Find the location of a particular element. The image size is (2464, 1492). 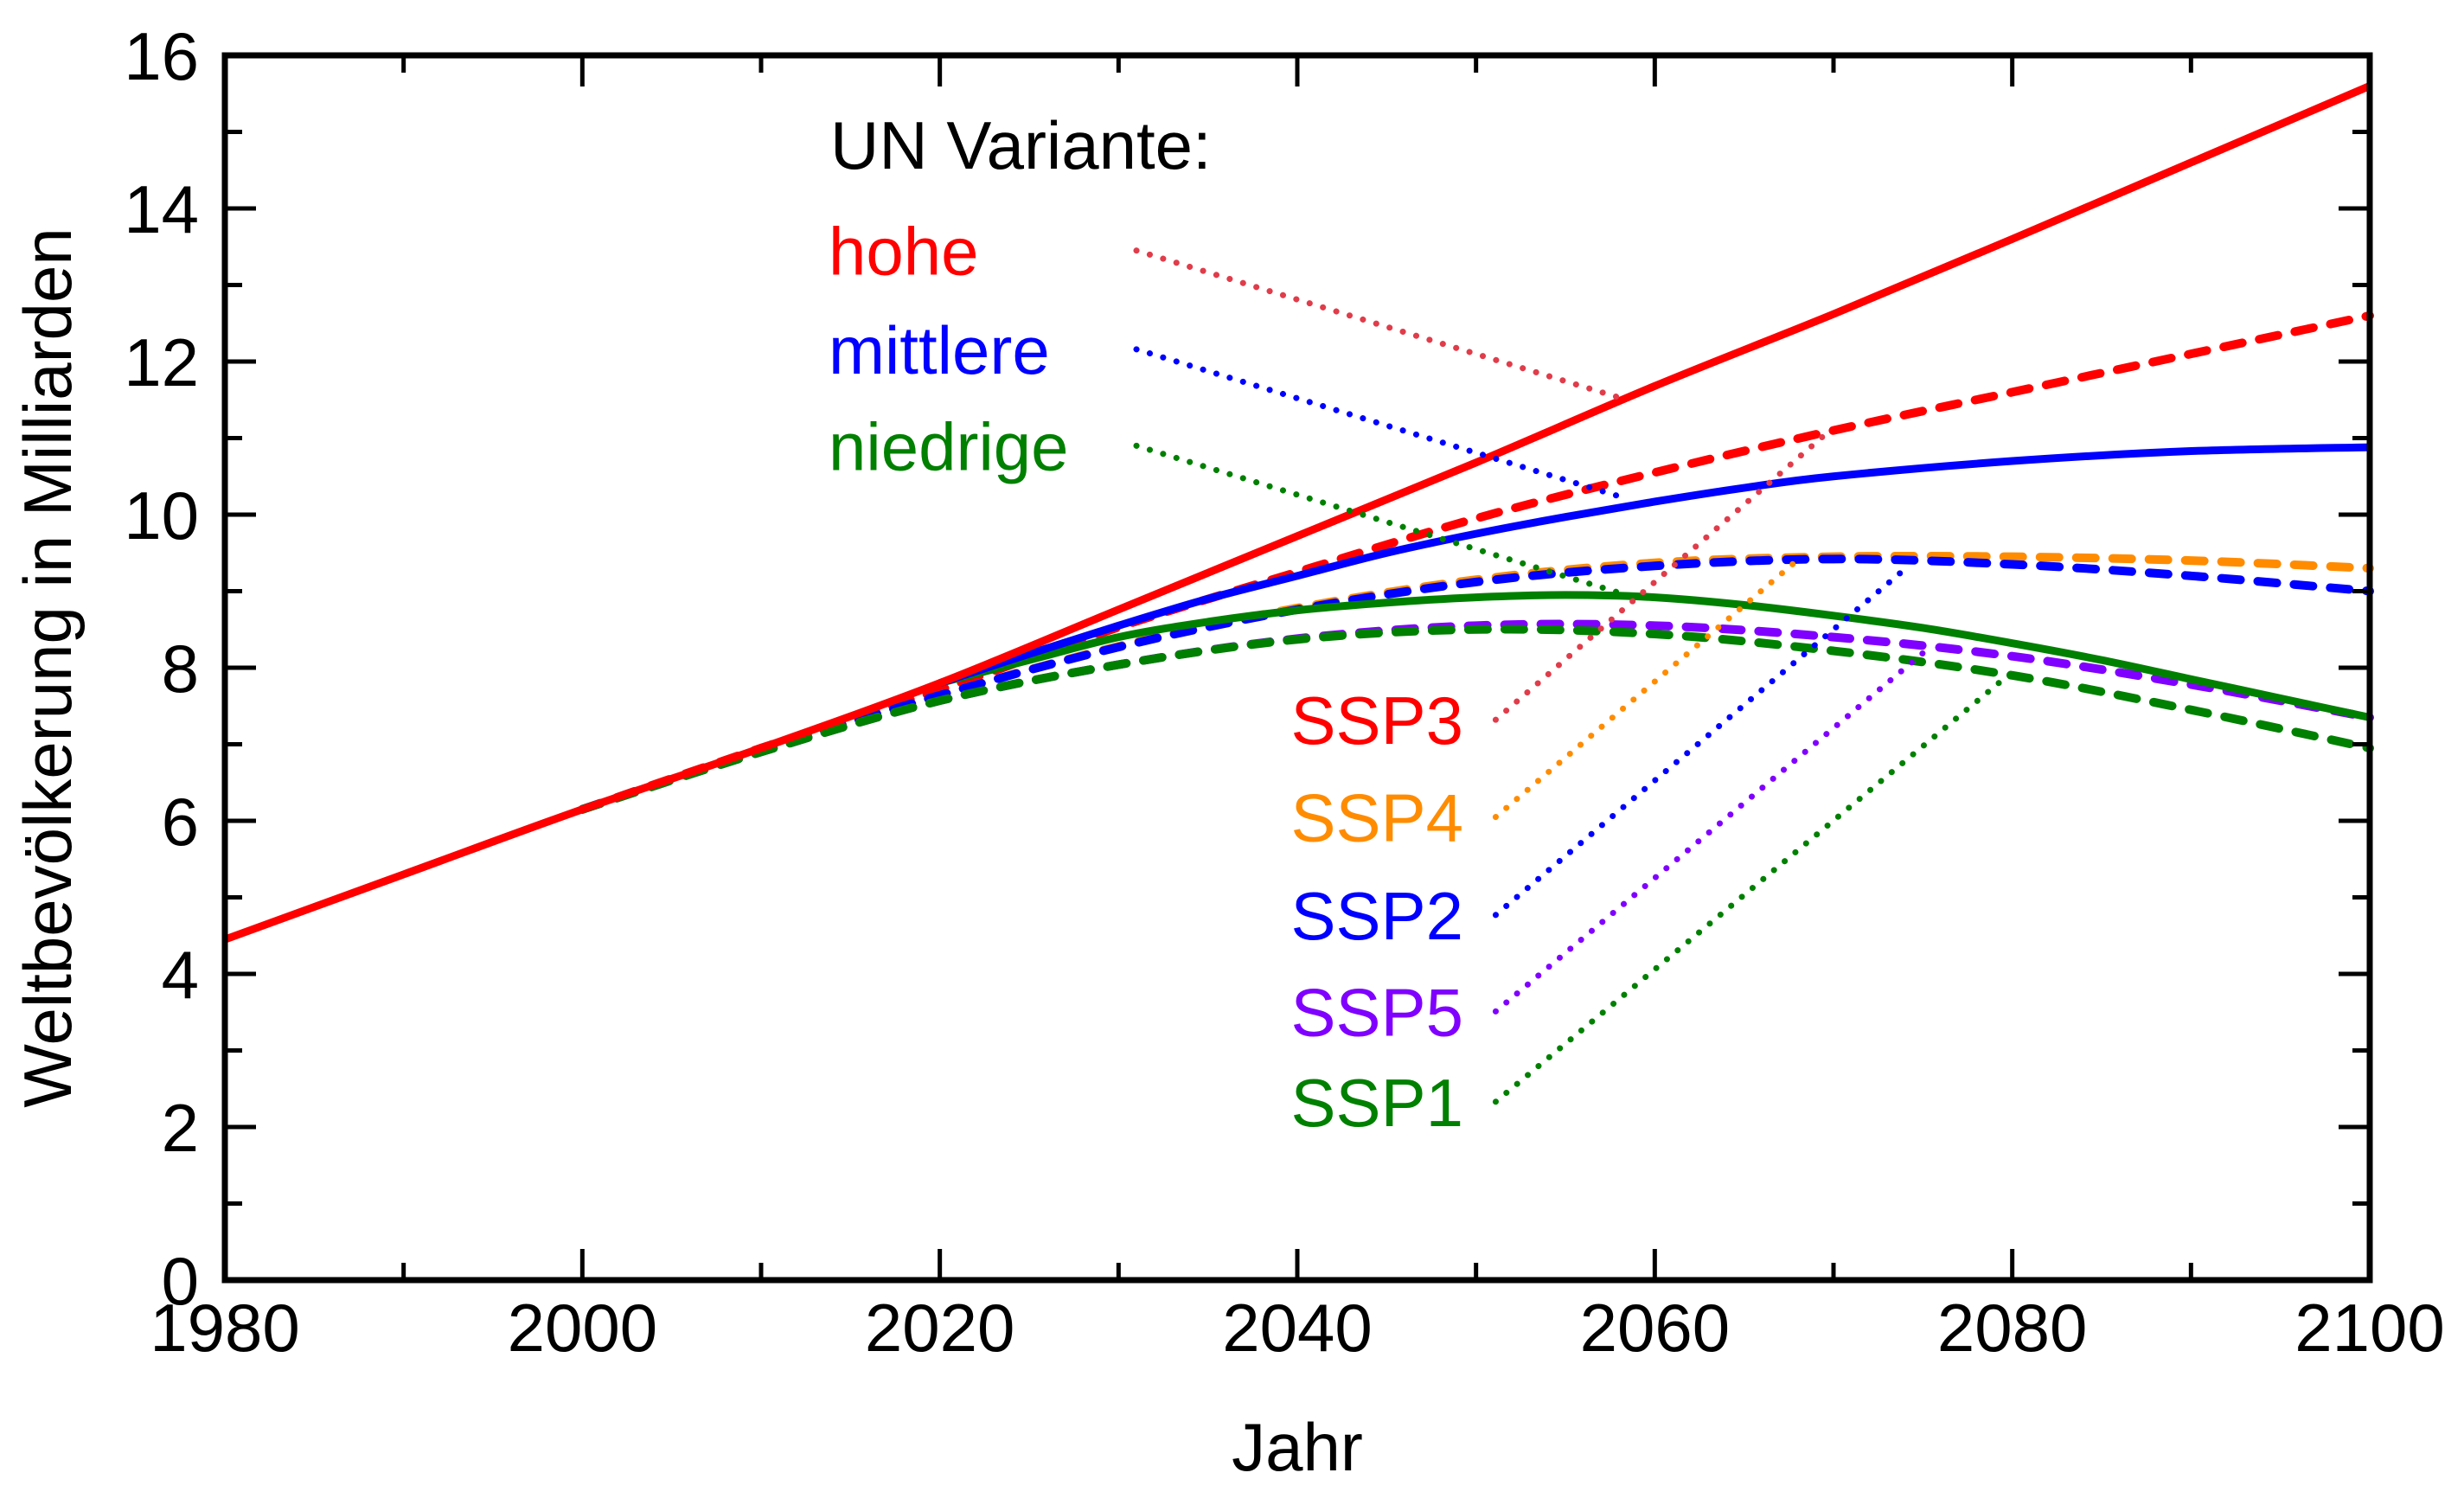

y-tick-label: 0 is located at coordinates (180, 1281).